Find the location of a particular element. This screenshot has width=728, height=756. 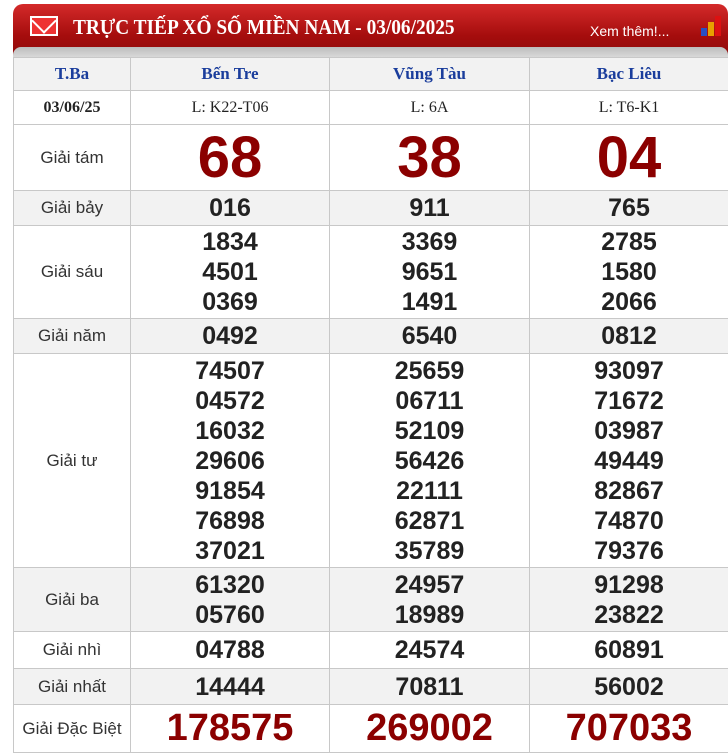

prize-number: 61320 is located at coordinates (230, 584).